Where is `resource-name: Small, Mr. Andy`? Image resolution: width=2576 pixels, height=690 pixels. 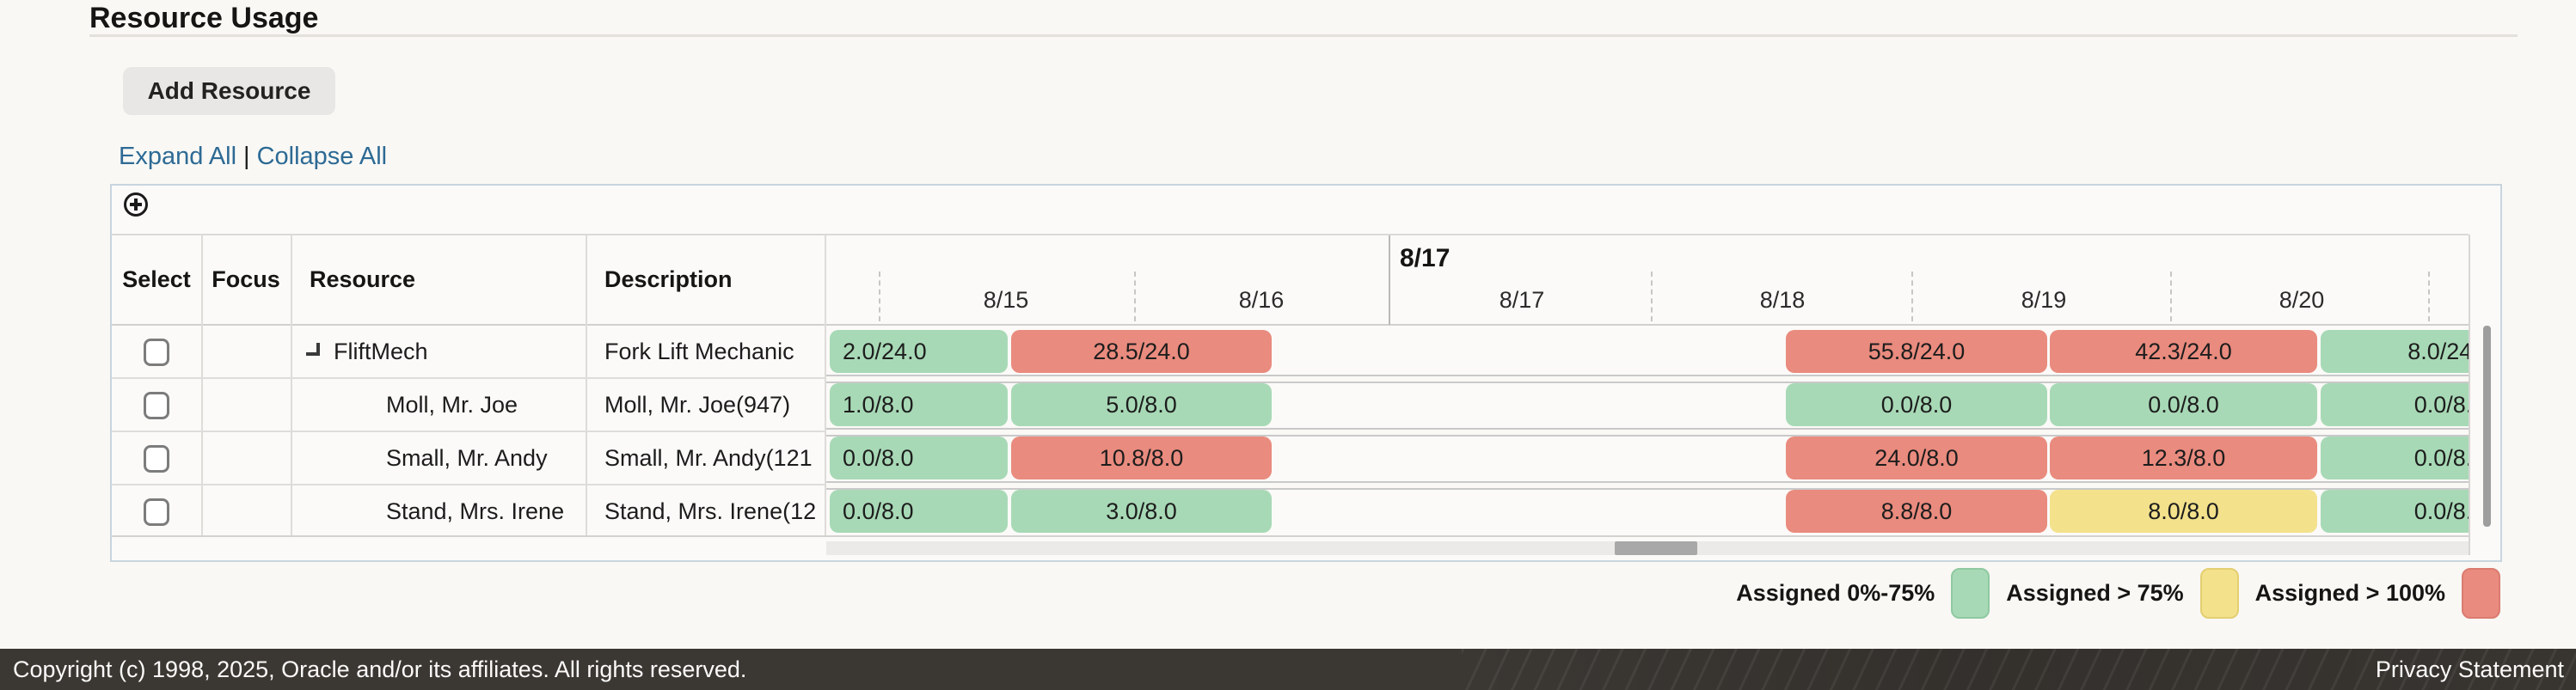
resource-name: Small, Mr. Andy is located at coordinates (467, 458).